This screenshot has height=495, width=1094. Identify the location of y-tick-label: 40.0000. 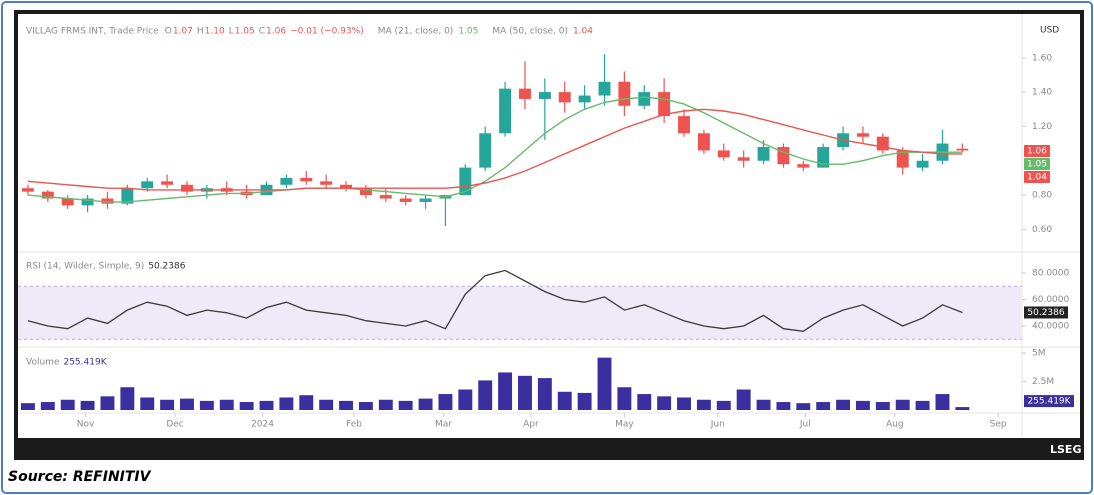
(1050, 327).